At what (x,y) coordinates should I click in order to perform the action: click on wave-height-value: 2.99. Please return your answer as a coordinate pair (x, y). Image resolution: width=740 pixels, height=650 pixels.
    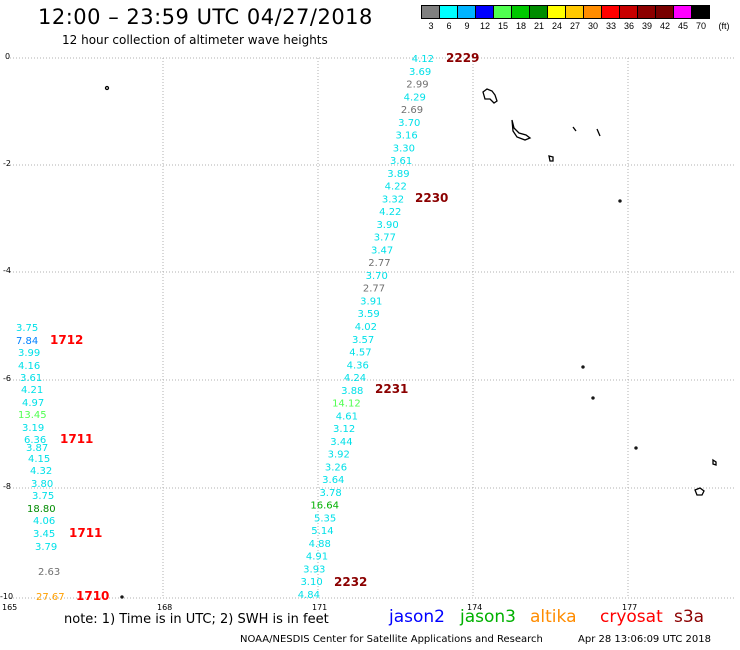
    Looking at the image, I should click on (417, 85).